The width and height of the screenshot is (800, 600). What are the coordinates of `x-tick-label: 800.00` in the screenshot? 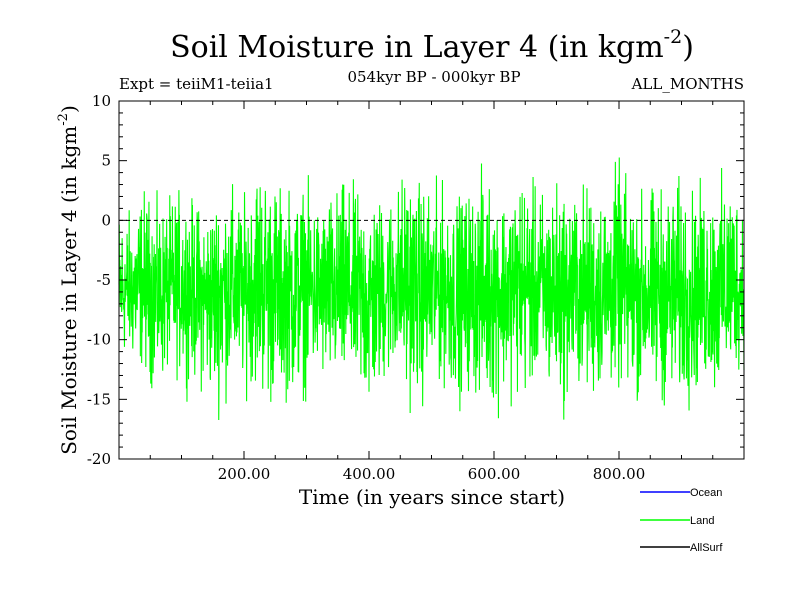 It's located at (619, 474).